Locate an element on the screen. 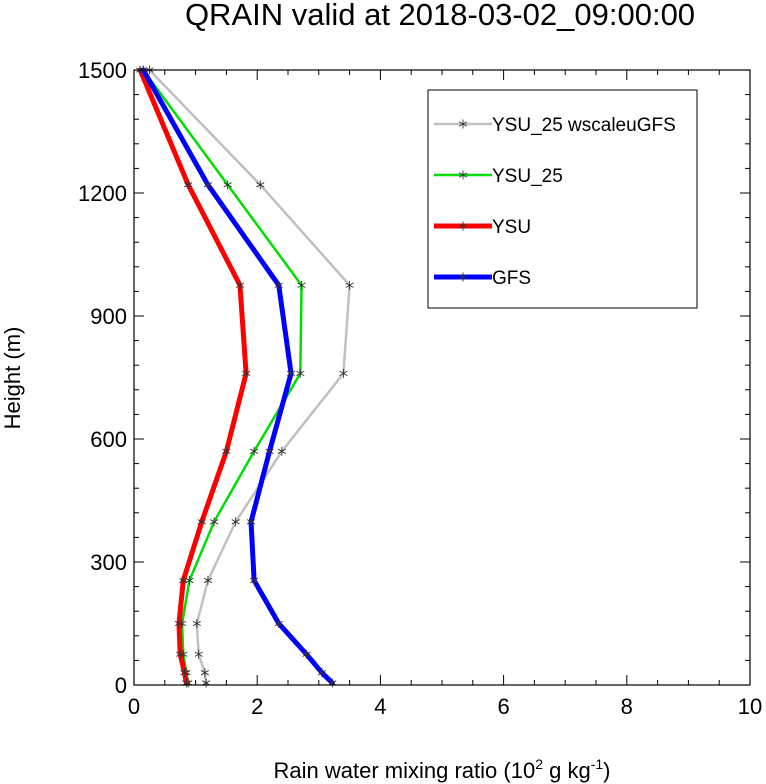  x-axis-label-mid: g kg is located at coordinates (567, 770).